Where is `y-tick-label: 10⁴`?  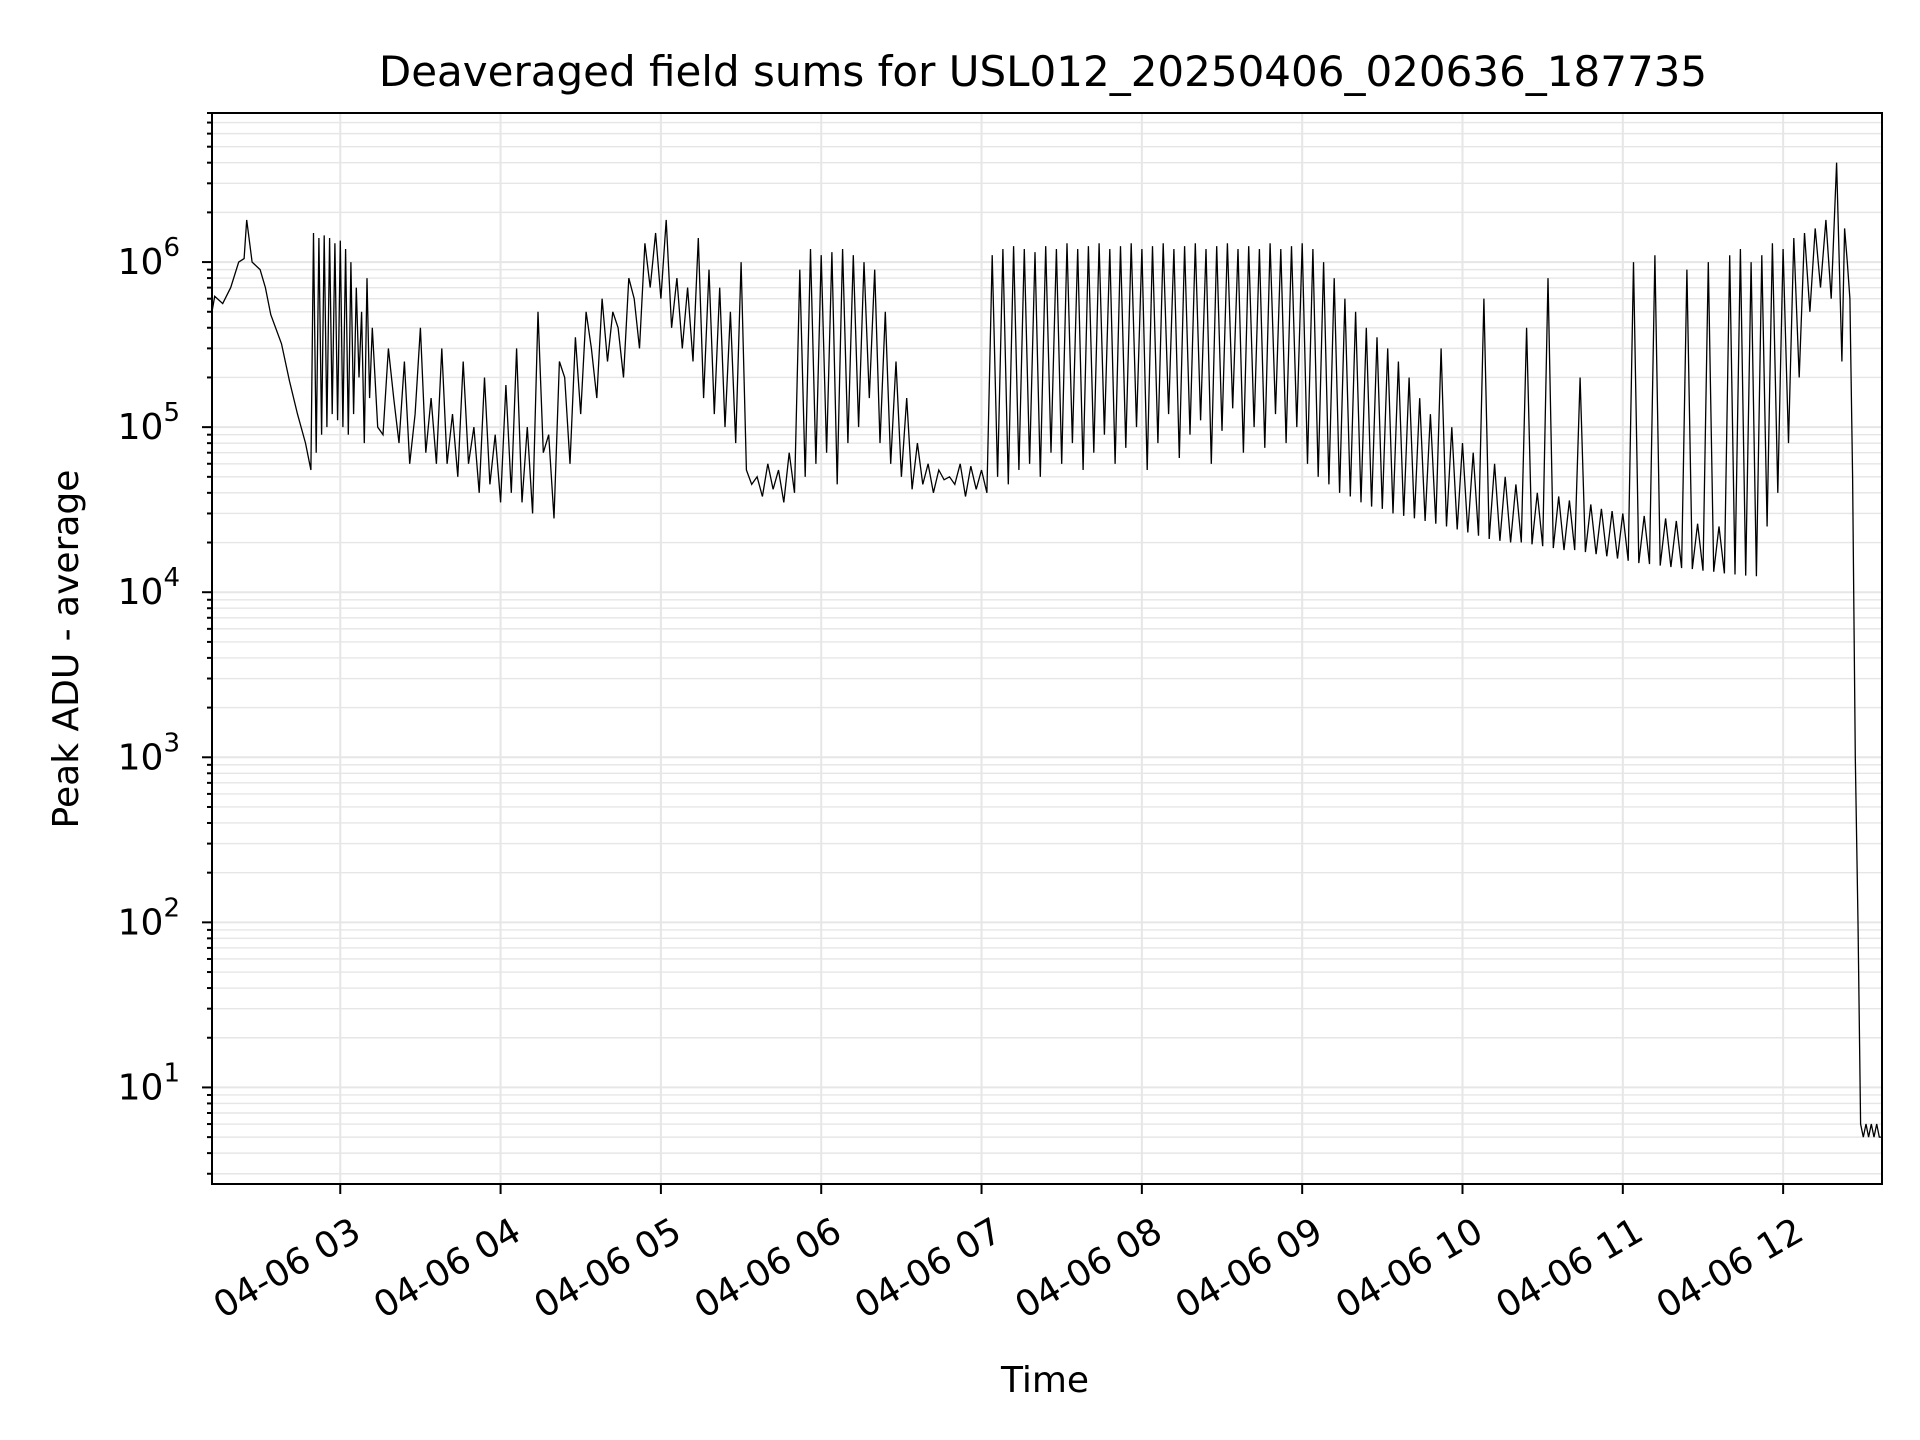 y-tick-label: 10⁴ is located at coordinates (149, 588).